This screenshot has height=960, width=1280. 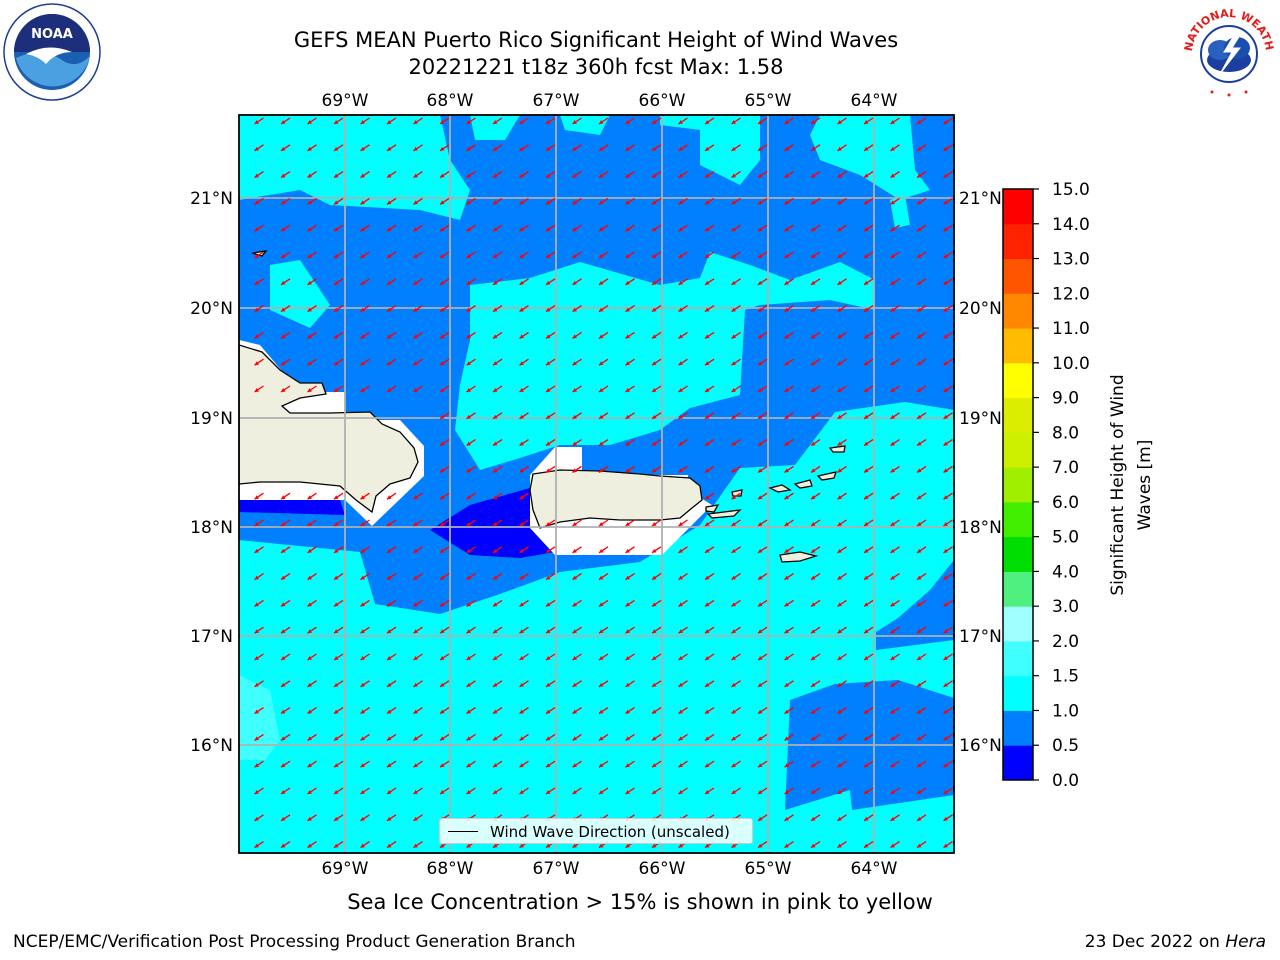 I want to click on lon-label-top: 68°W, so click(x=450, y=101).